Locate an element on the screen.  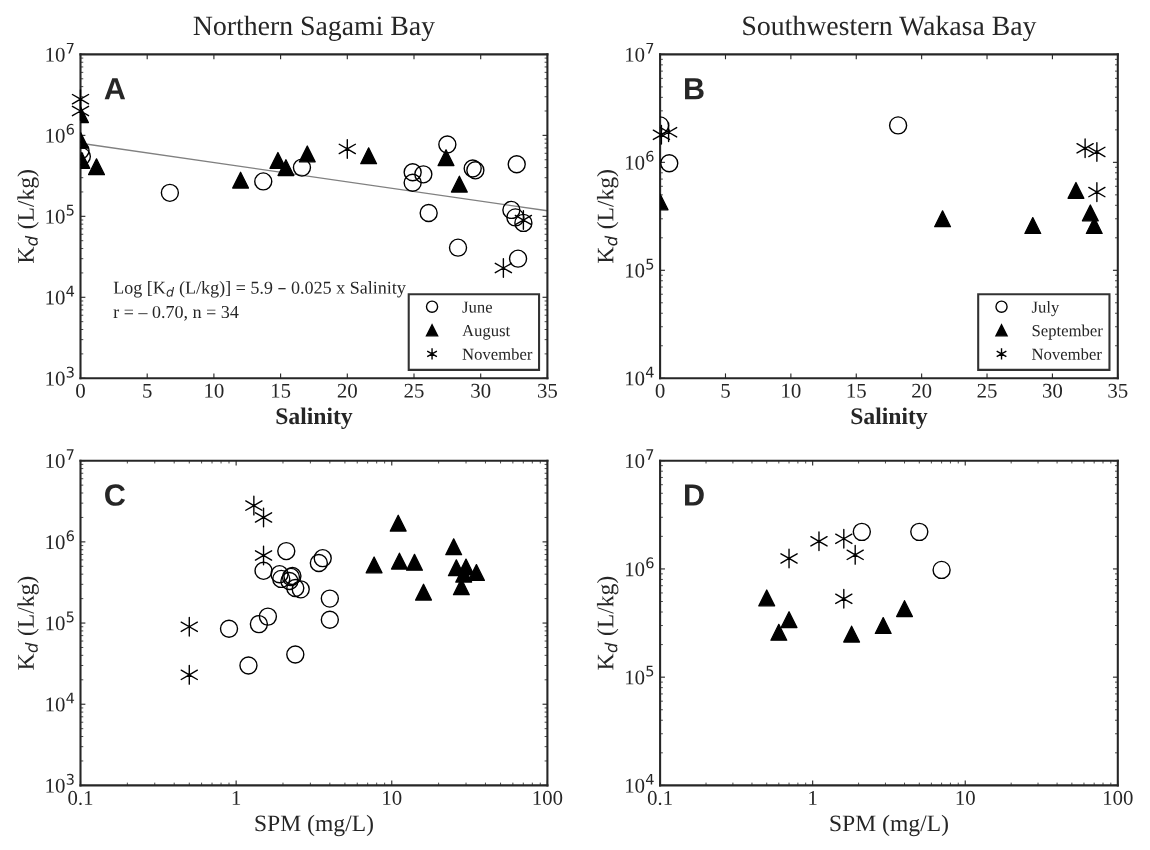
annotation: B is located at coordinates (694, 89).